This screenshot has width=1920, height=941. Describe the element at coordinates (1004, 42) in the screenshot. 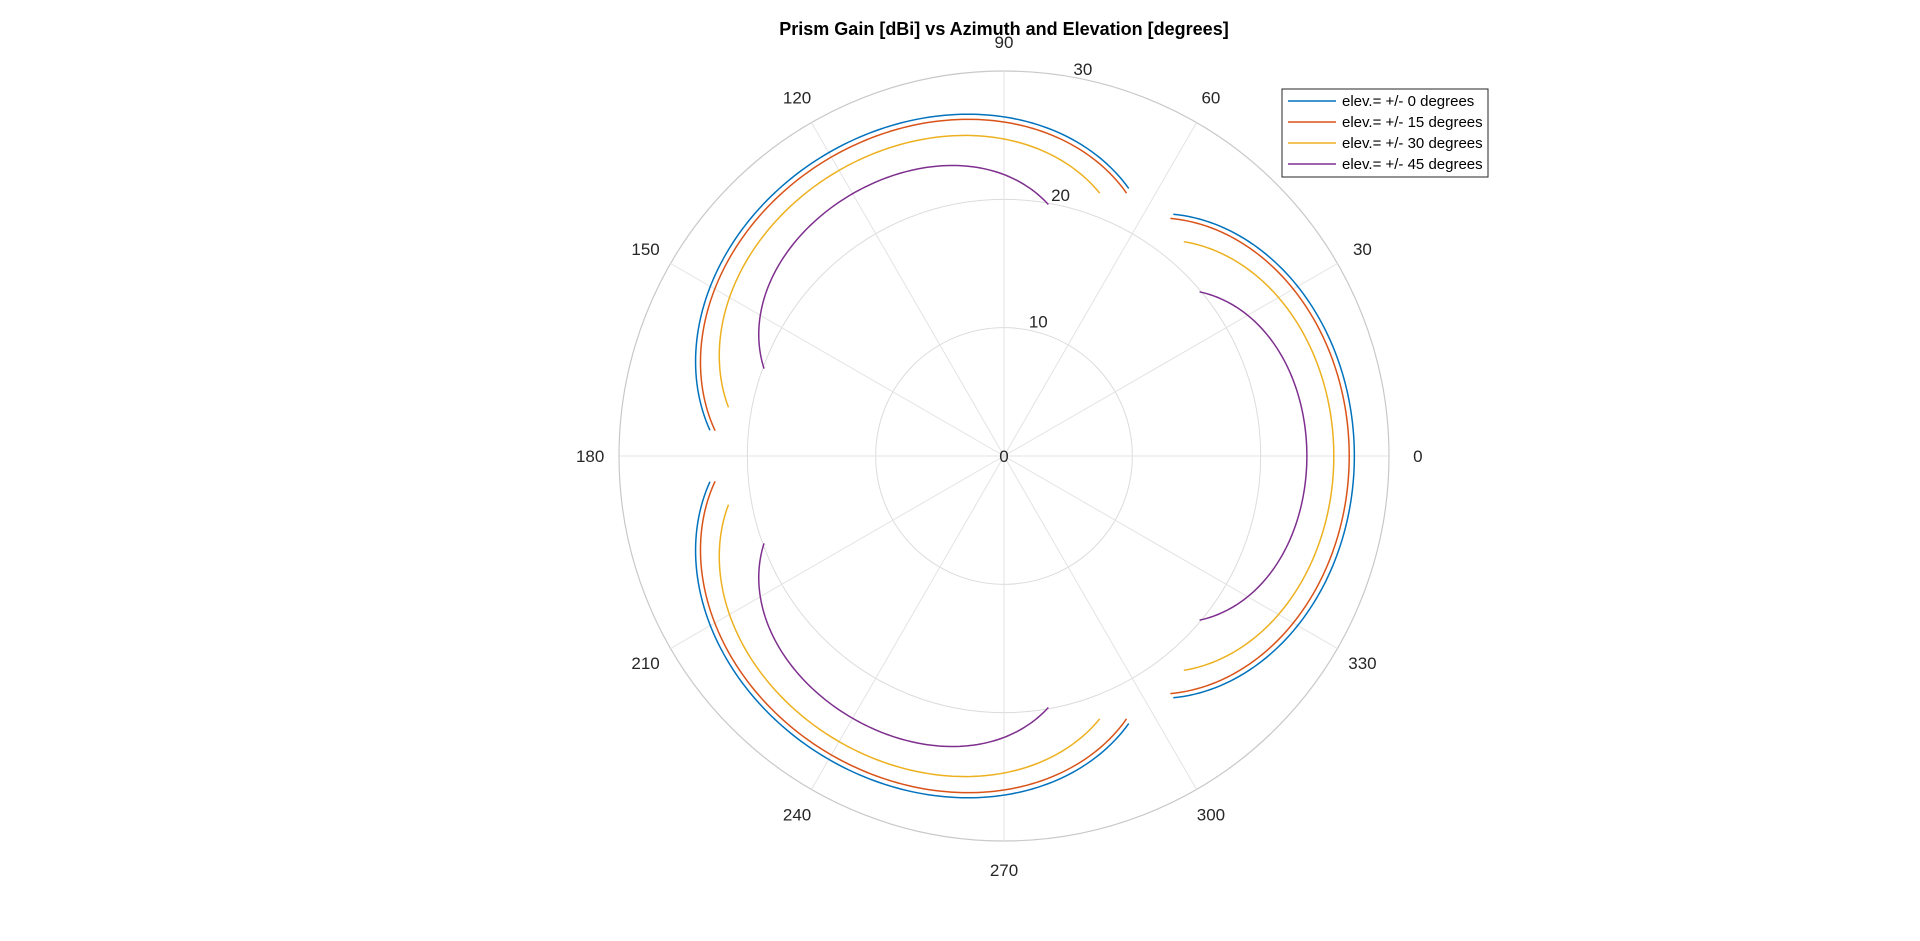

I see `theta-tick-label-90: 90` at that location.